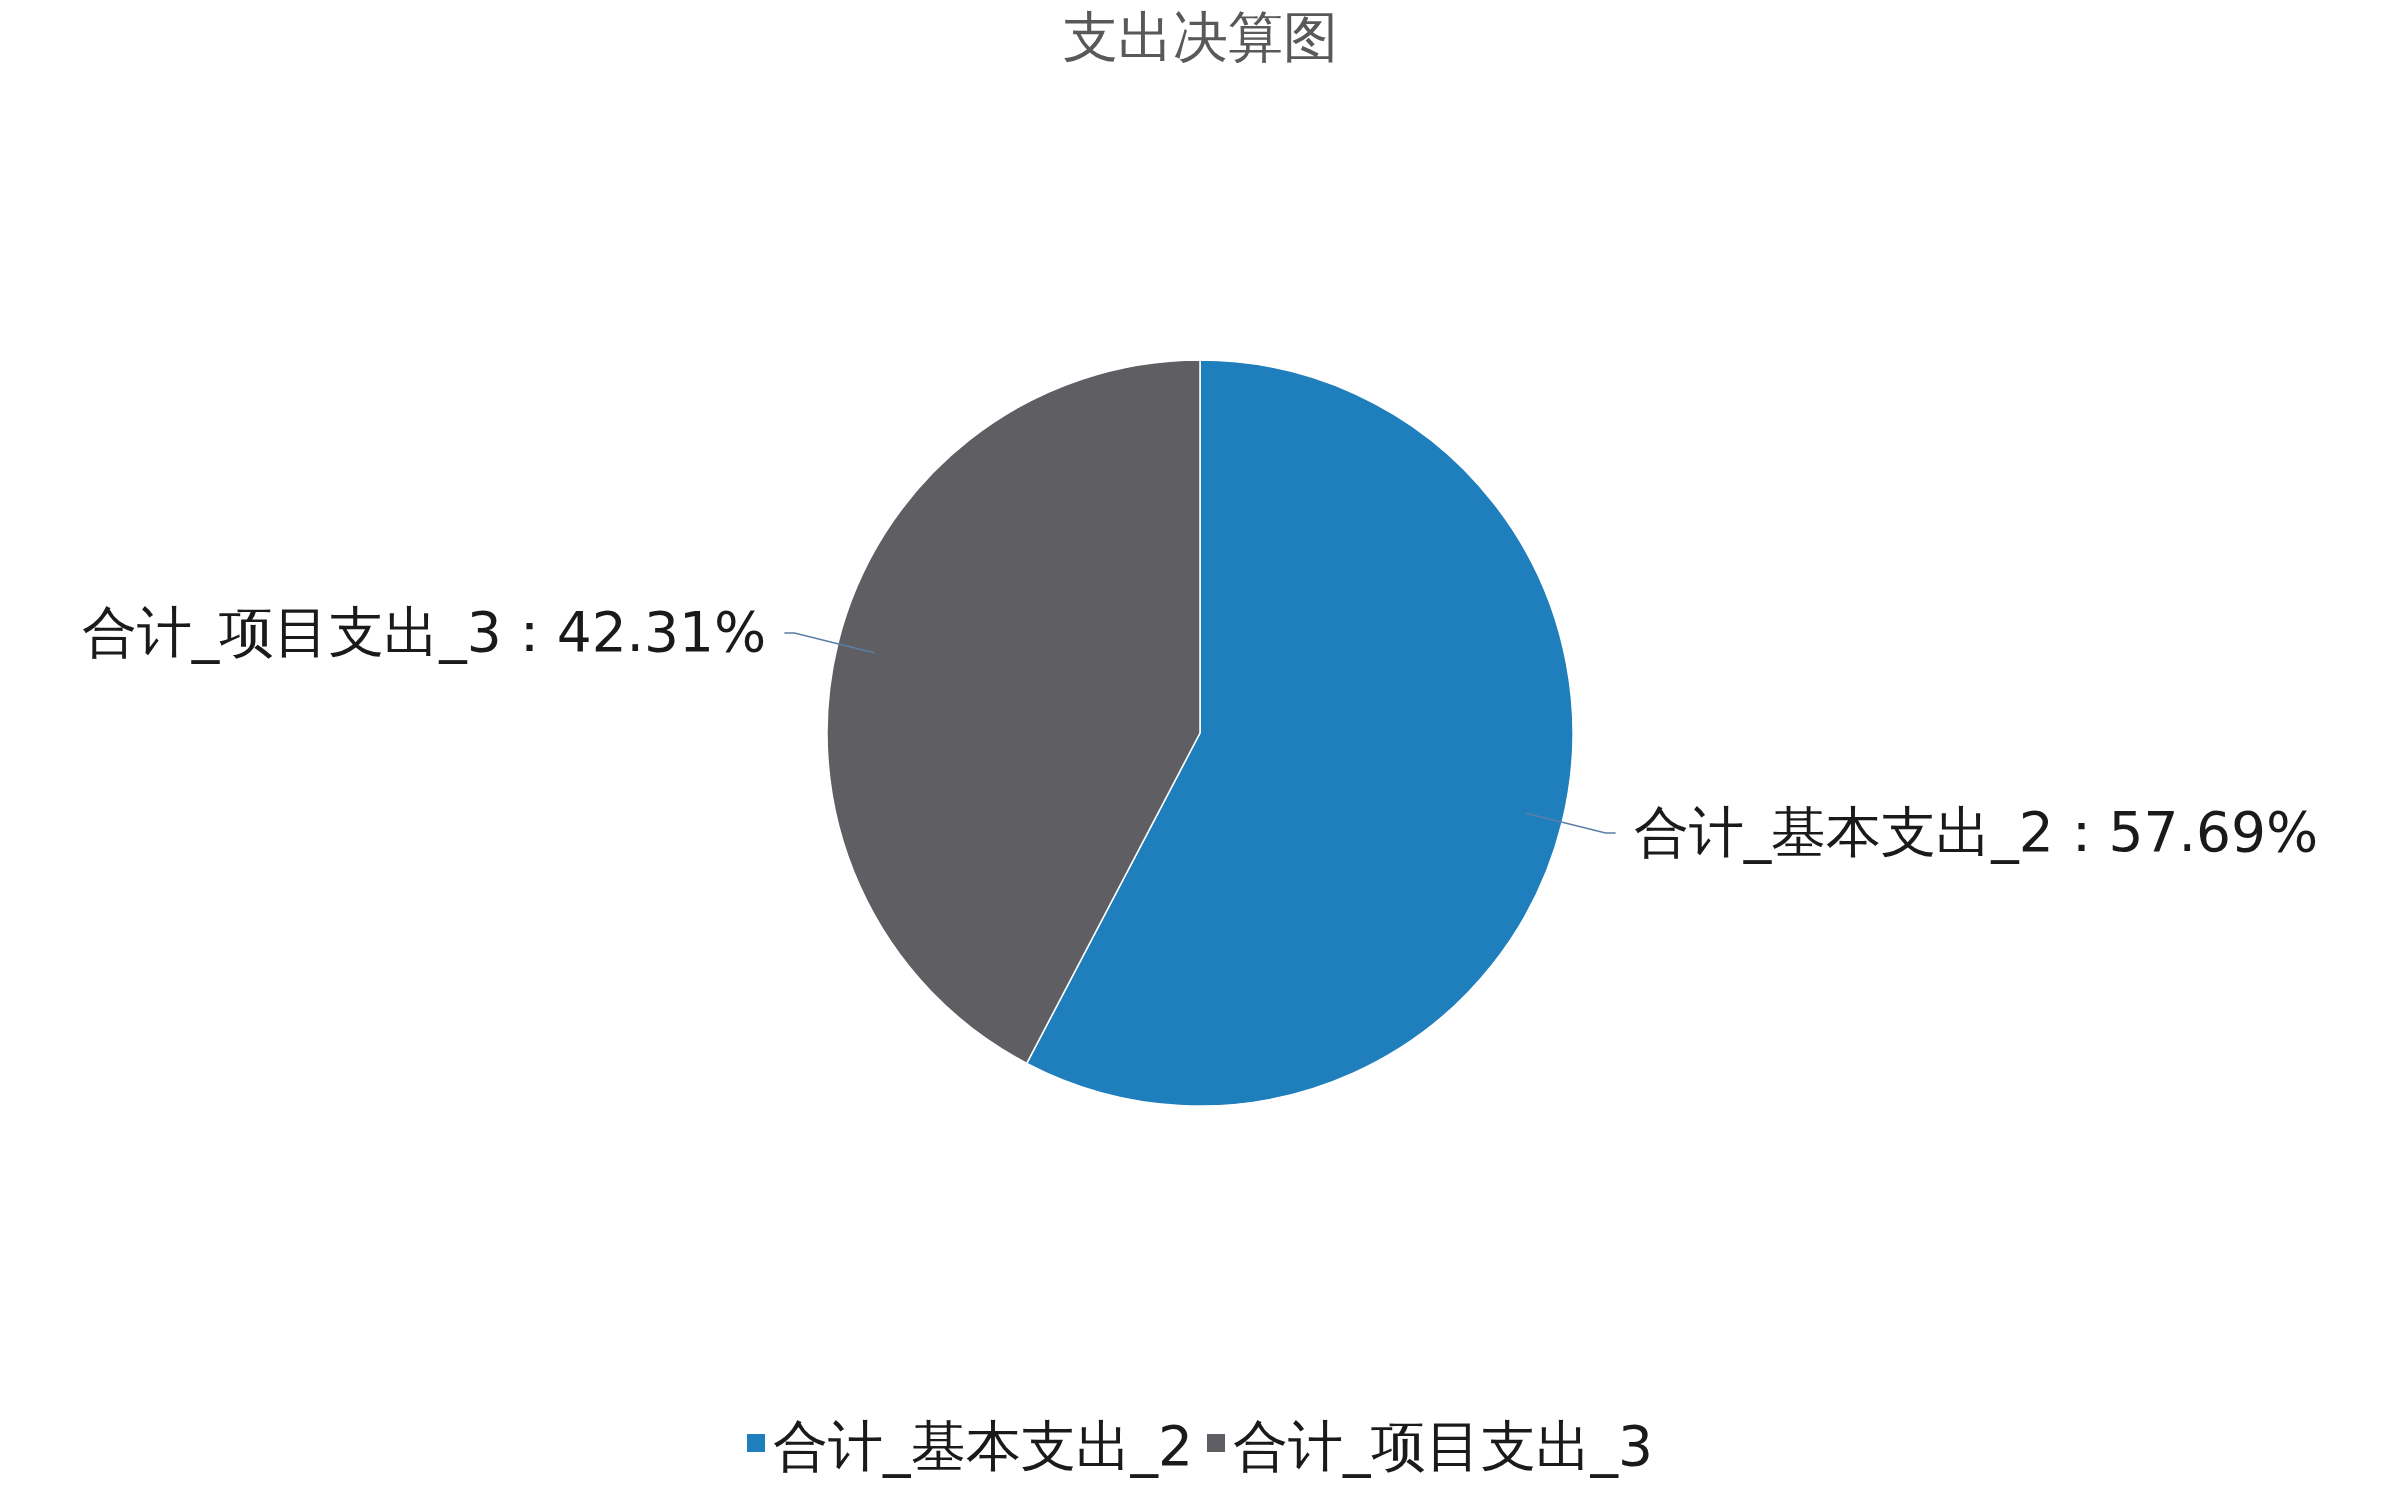 Image resolution: width=2400 pixels, height=1500 pixels. Describe the element at coordinates (1200, 37) in the screenshot. I see `title: 支出决算图` at that location.